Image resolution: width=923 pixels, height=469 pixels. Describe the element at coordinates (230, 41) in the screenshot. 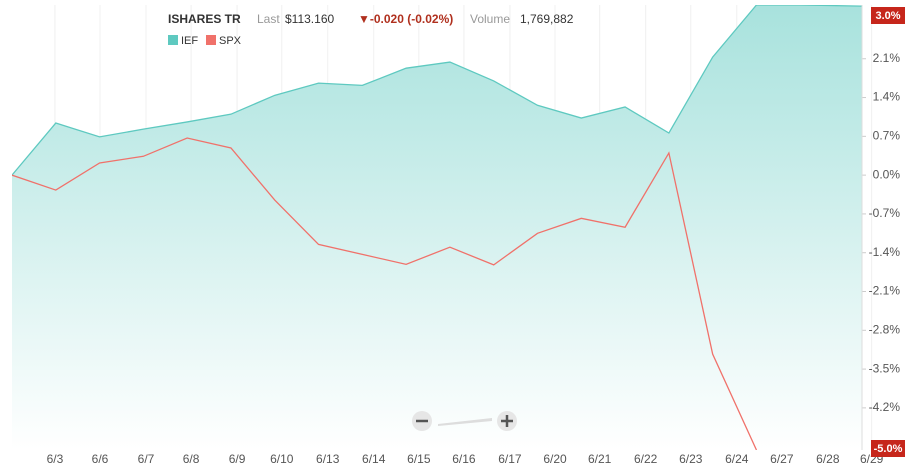

I see `legend-label: SPX` at that location.